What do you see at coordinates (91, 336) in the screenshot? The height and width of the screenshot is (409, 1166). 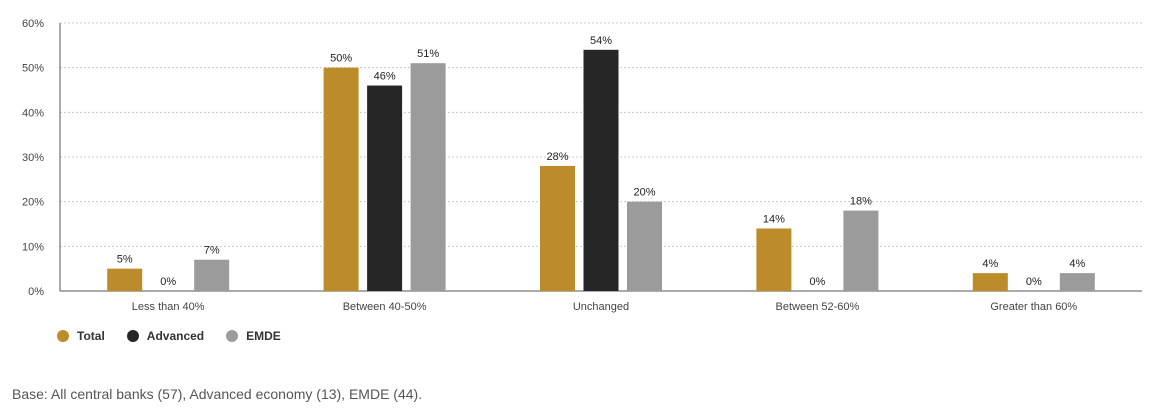 I see `legend-label: Total` at bounding box center [91, 336].